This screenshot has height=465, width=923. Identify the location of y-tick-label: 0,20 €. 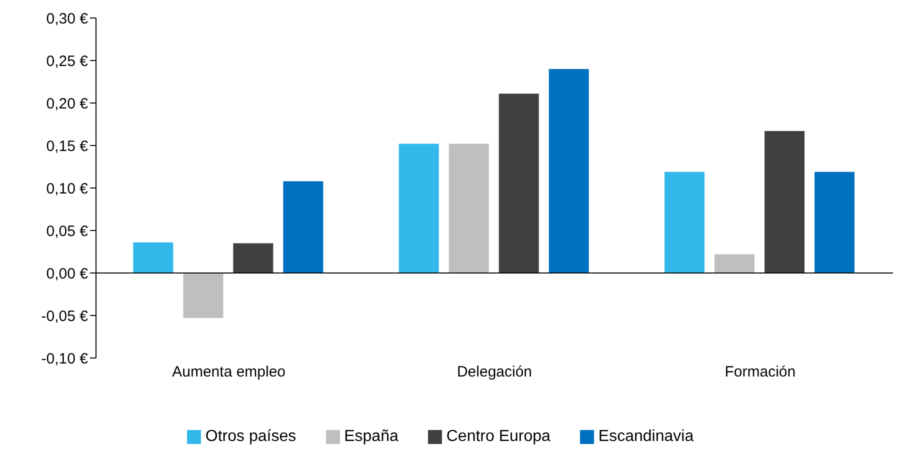
(67, 103).